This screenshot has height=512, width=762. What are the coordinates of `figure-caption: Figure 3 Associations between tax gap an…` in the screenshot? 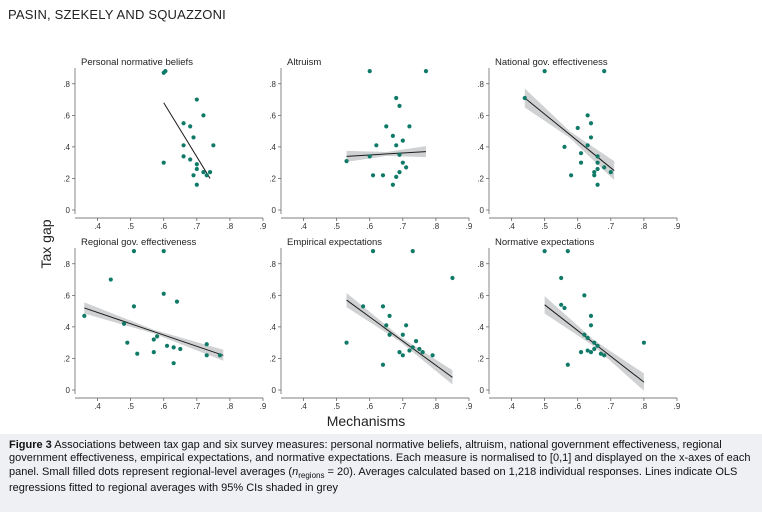 It's located at (382, 467).